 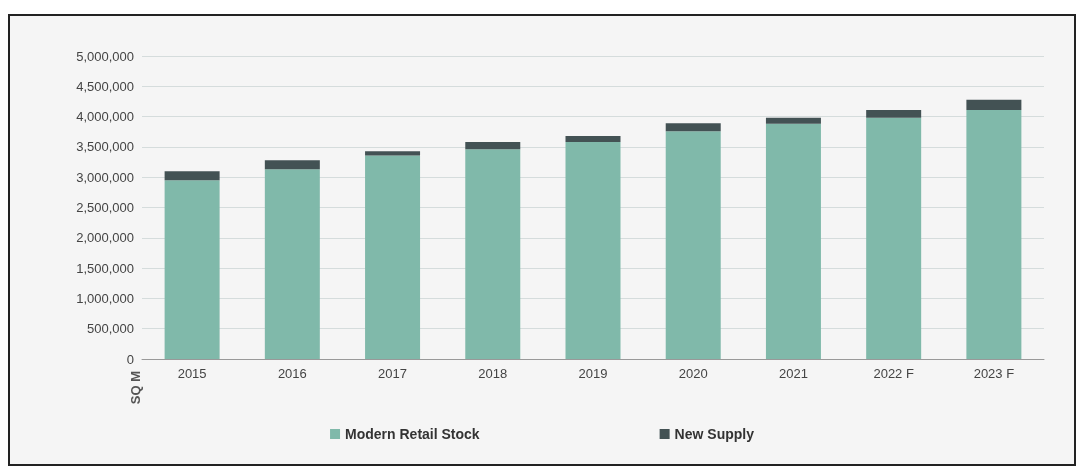 What do you see at coordinates (105, 117) in the screenshot?
I see `y-tick-label: 4,000,000` at bounding box center [105, 117].